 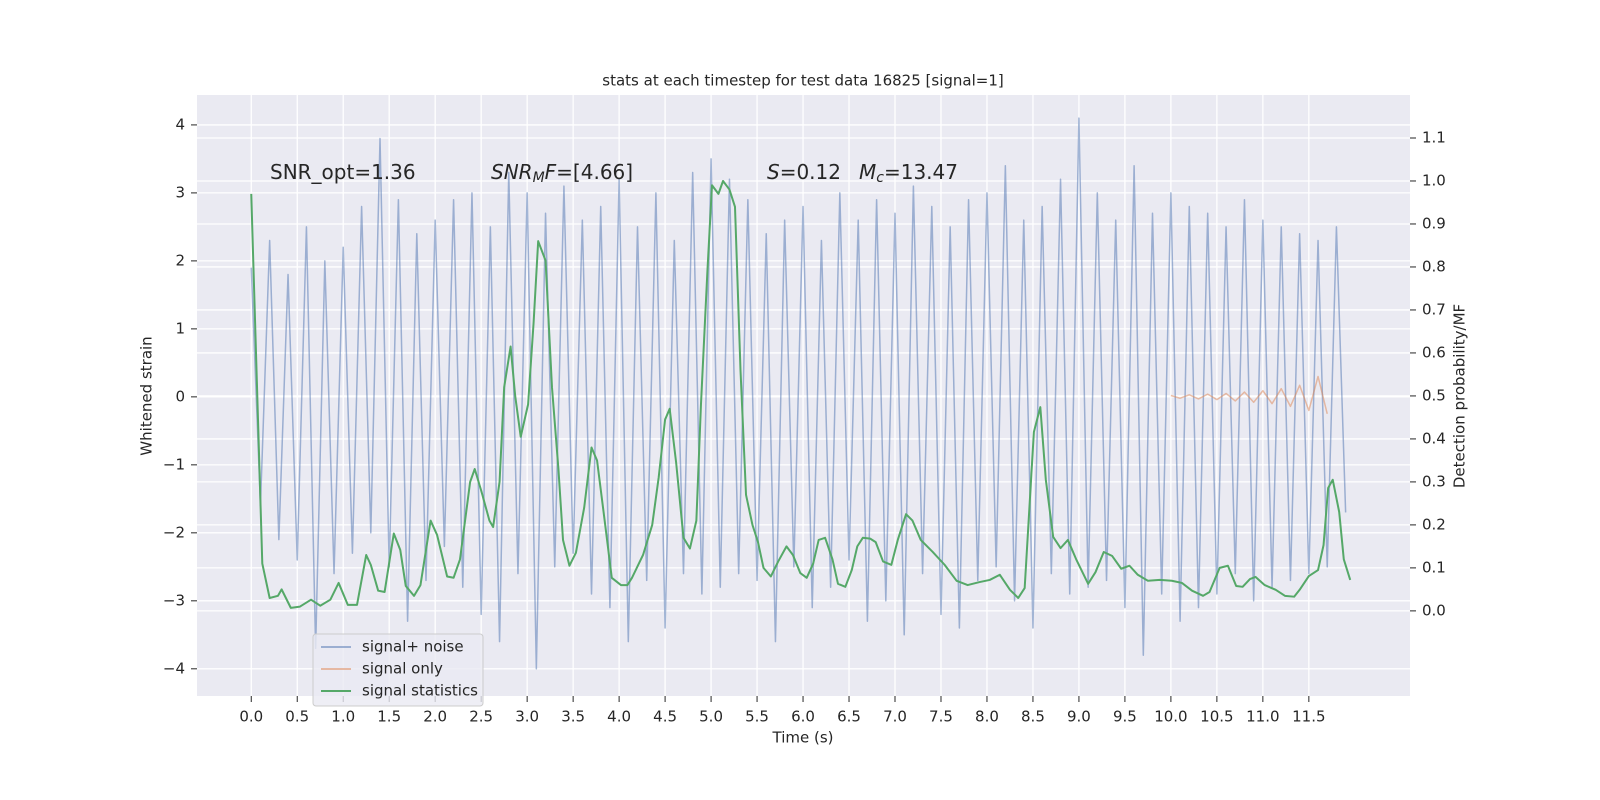 I want to click on y-tick-label: 3, so click(x=180, y=192).